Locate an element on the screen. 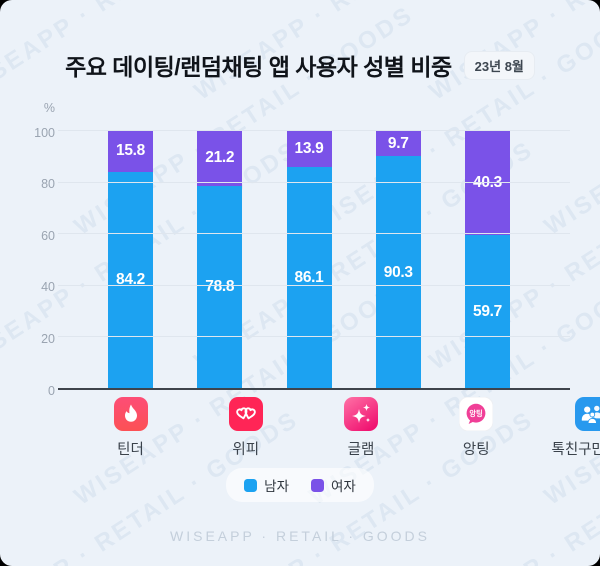 This screenshot has width=600, height=566. bar-4: 40.3 59.7 is located at coordinates (487, 260).